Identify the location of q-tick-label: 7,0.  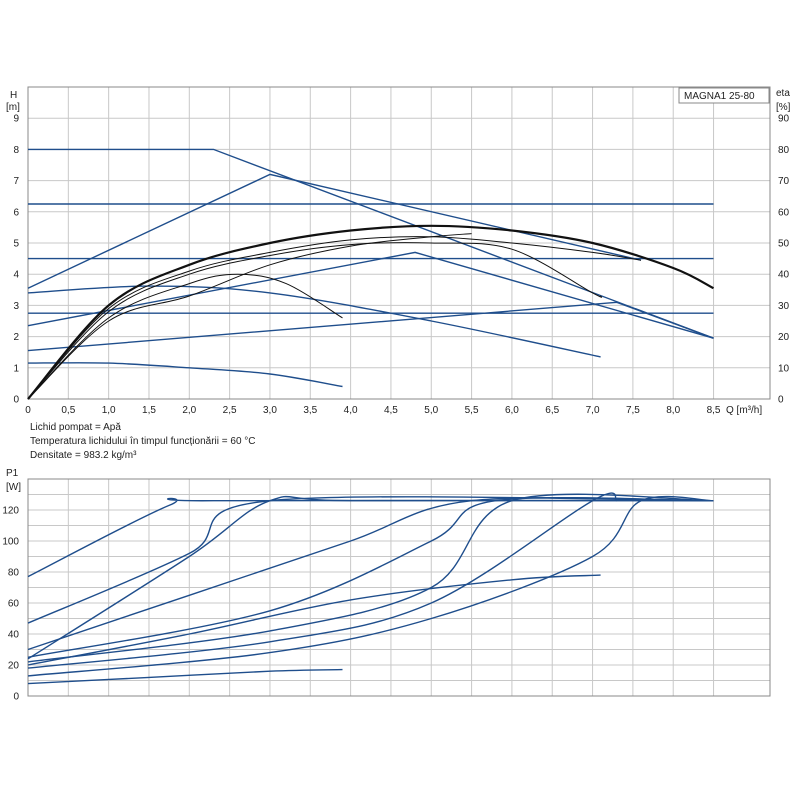
(593, 410).